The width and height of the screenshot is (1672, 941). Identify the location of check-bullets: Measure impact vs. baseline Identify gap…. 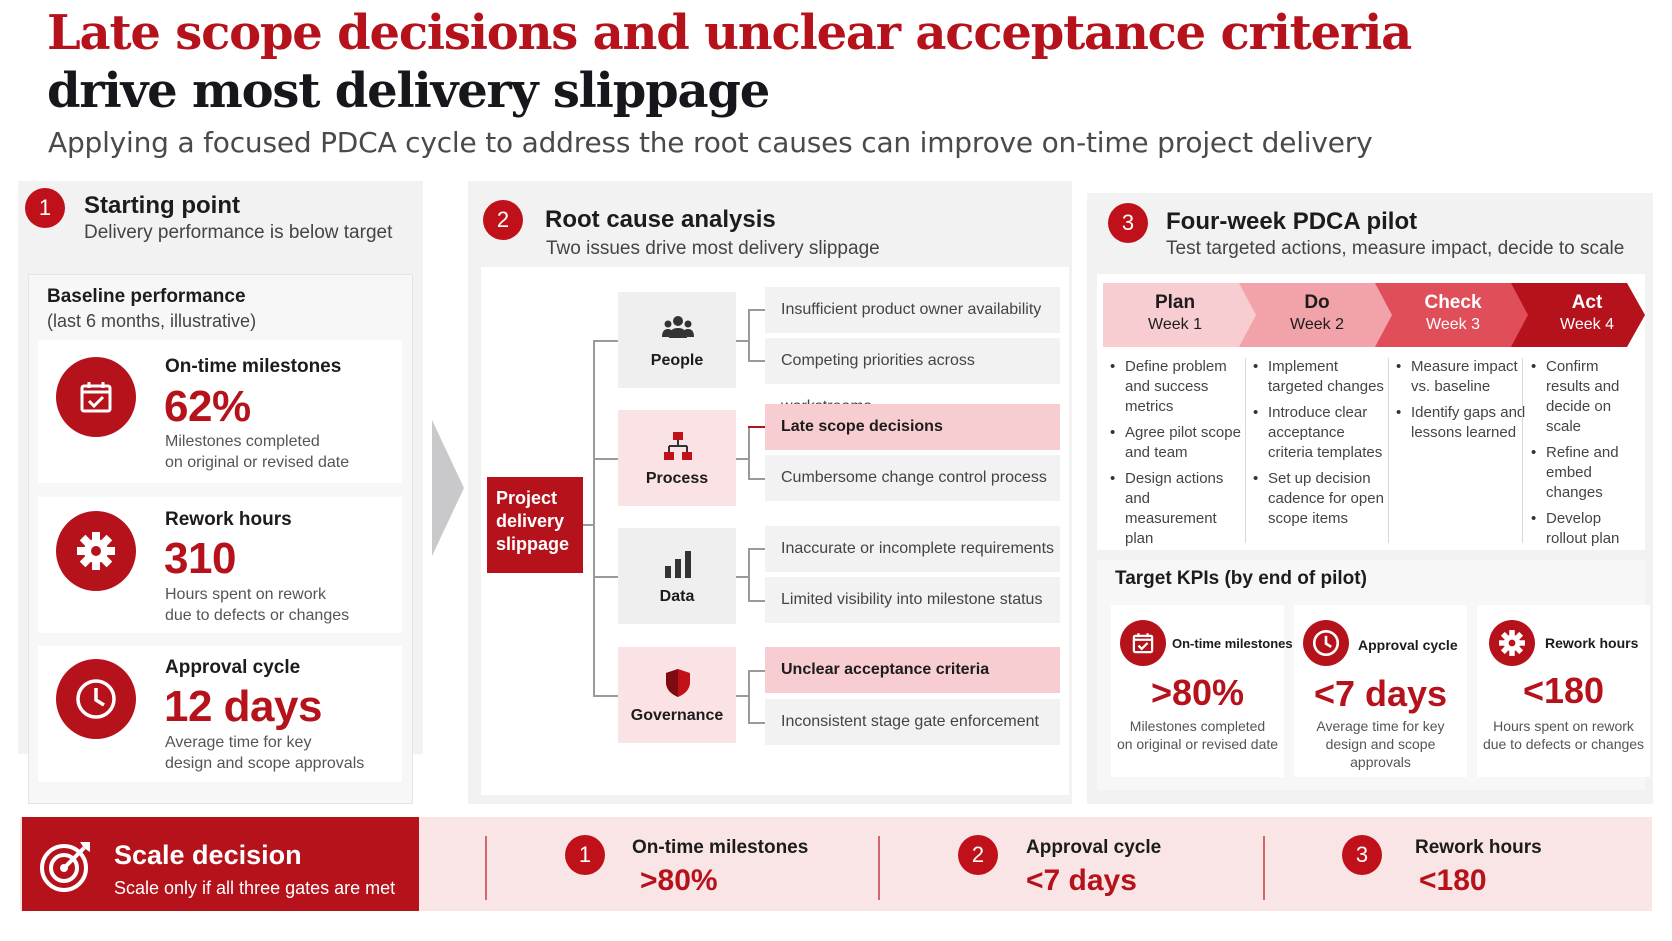
(1462, 403).